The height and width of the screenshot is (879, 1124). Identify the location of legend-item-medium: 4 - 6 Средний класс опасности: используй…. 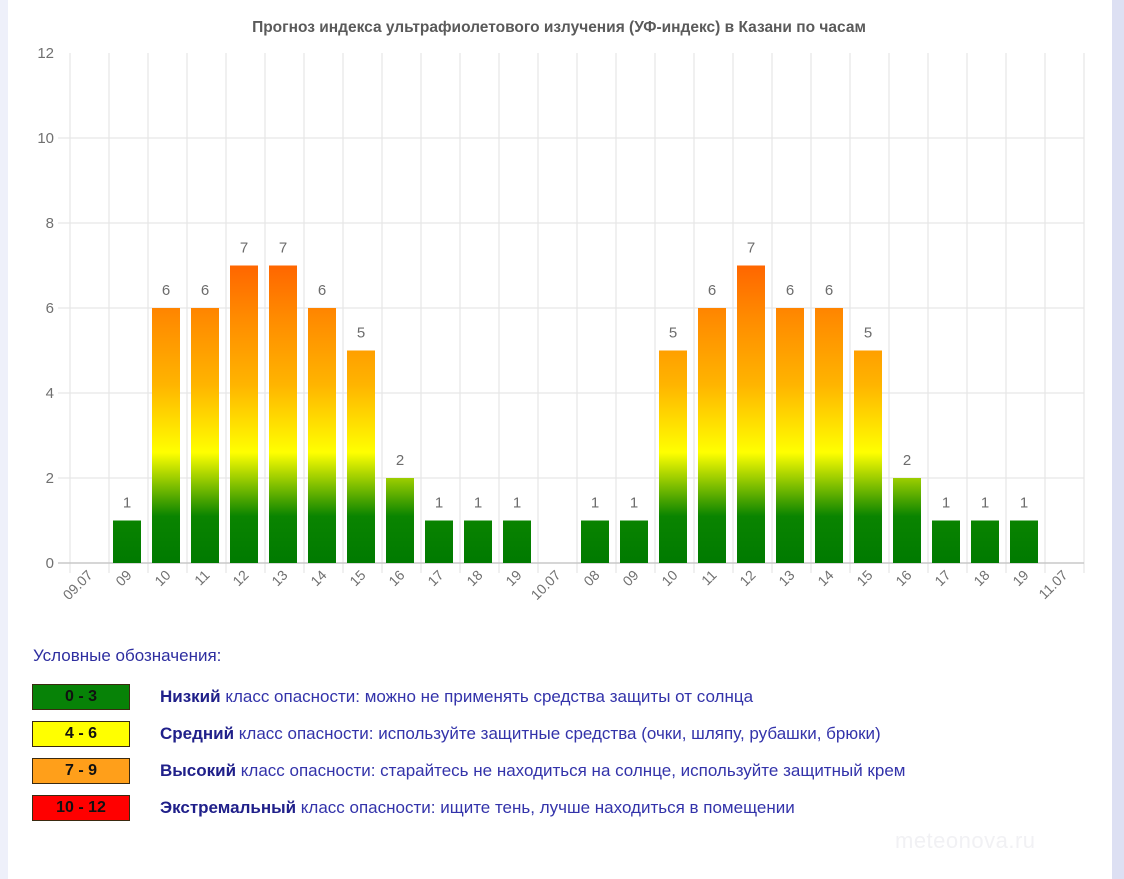
(456, 734).